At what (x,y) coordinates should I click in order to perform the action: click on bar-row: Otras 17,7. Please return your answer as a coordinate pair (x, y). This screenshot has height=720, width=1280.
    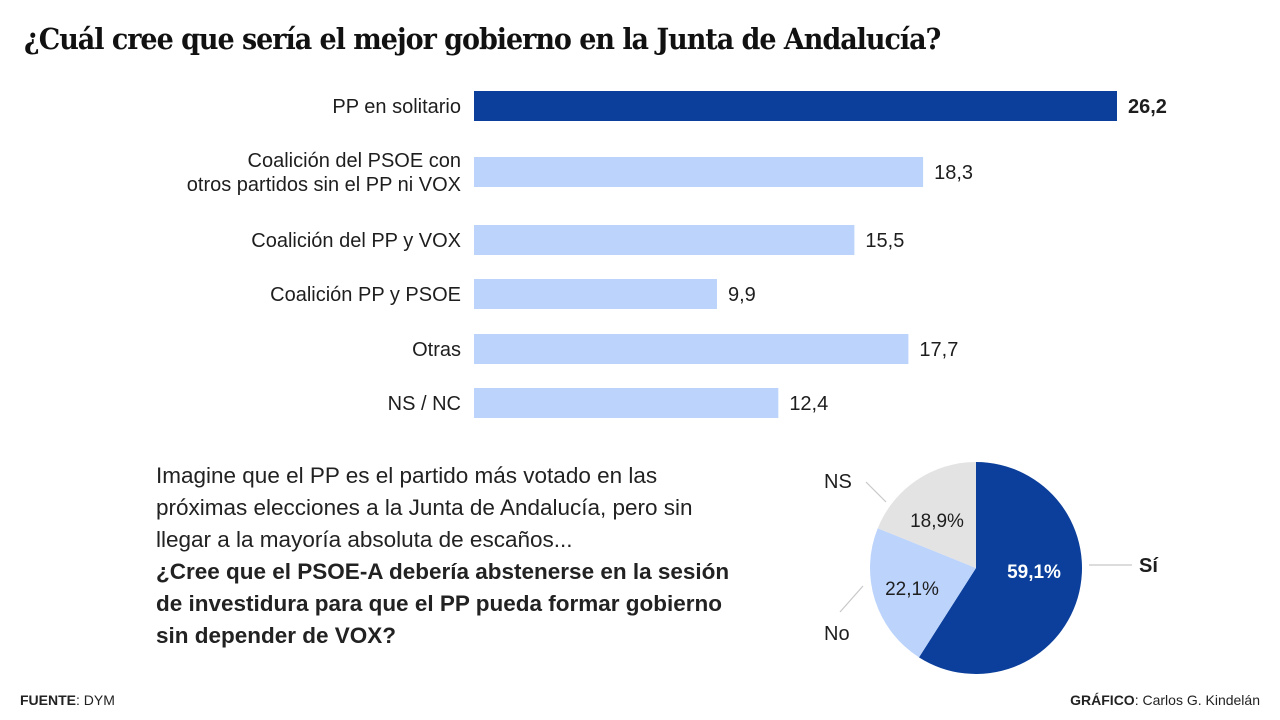
    Looking at the image, I should click on (685, 349).